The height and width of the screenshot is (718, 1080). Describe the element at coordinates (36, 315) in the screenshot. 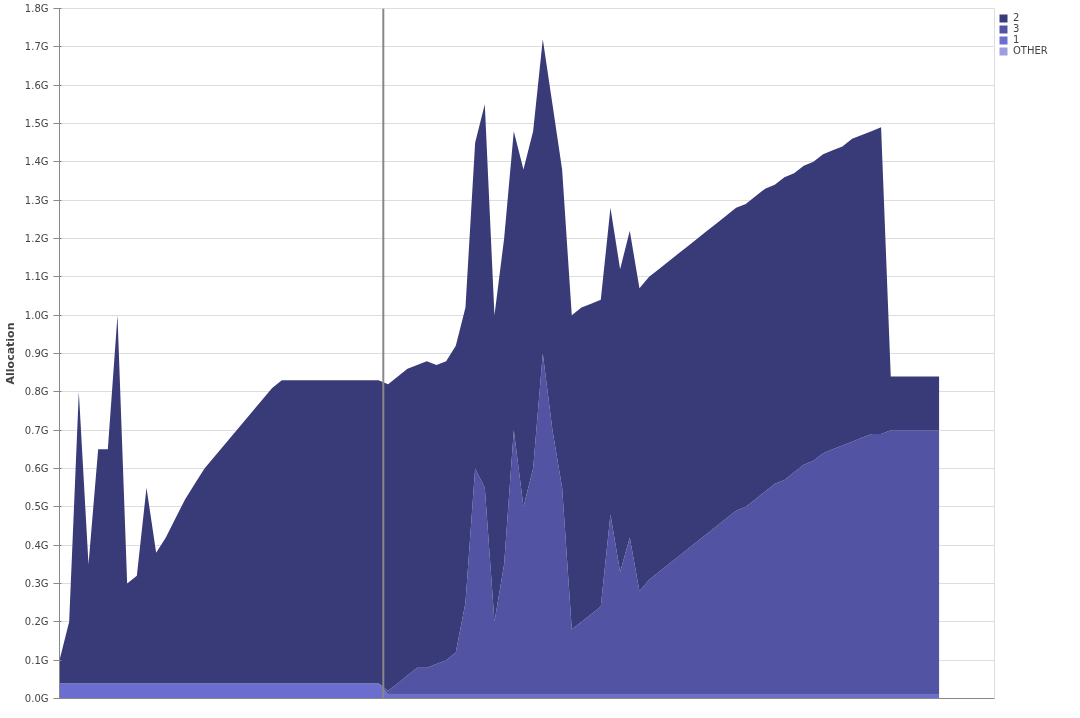

I see `y-tick-label: 1.0G` at that location.